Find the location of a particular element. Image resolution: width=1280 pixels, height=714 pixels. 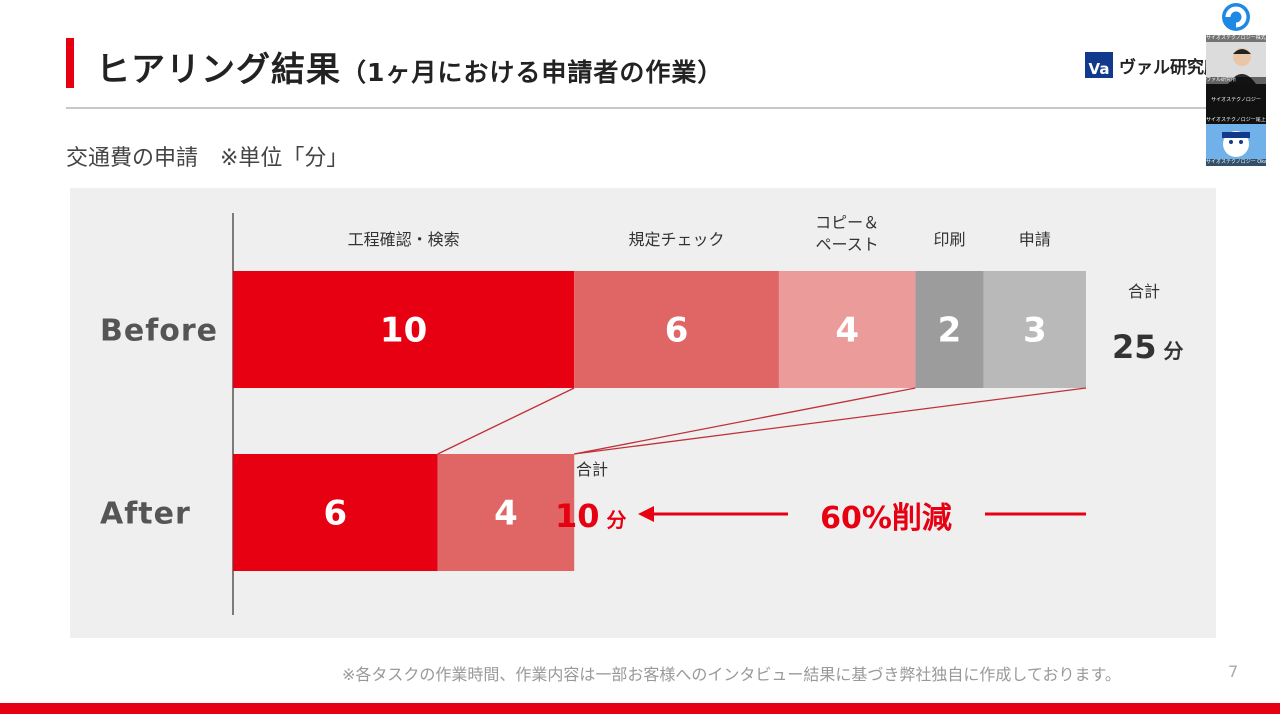

series-label-3: コピー＆ is located at coordinates (847, 222).